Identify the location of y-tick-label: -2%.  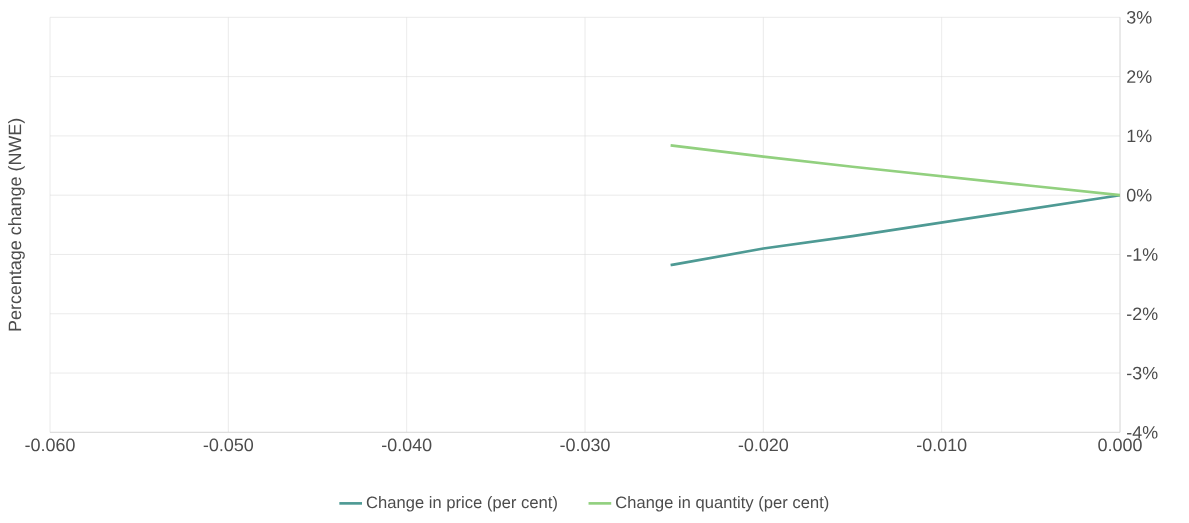
(1142, 314).